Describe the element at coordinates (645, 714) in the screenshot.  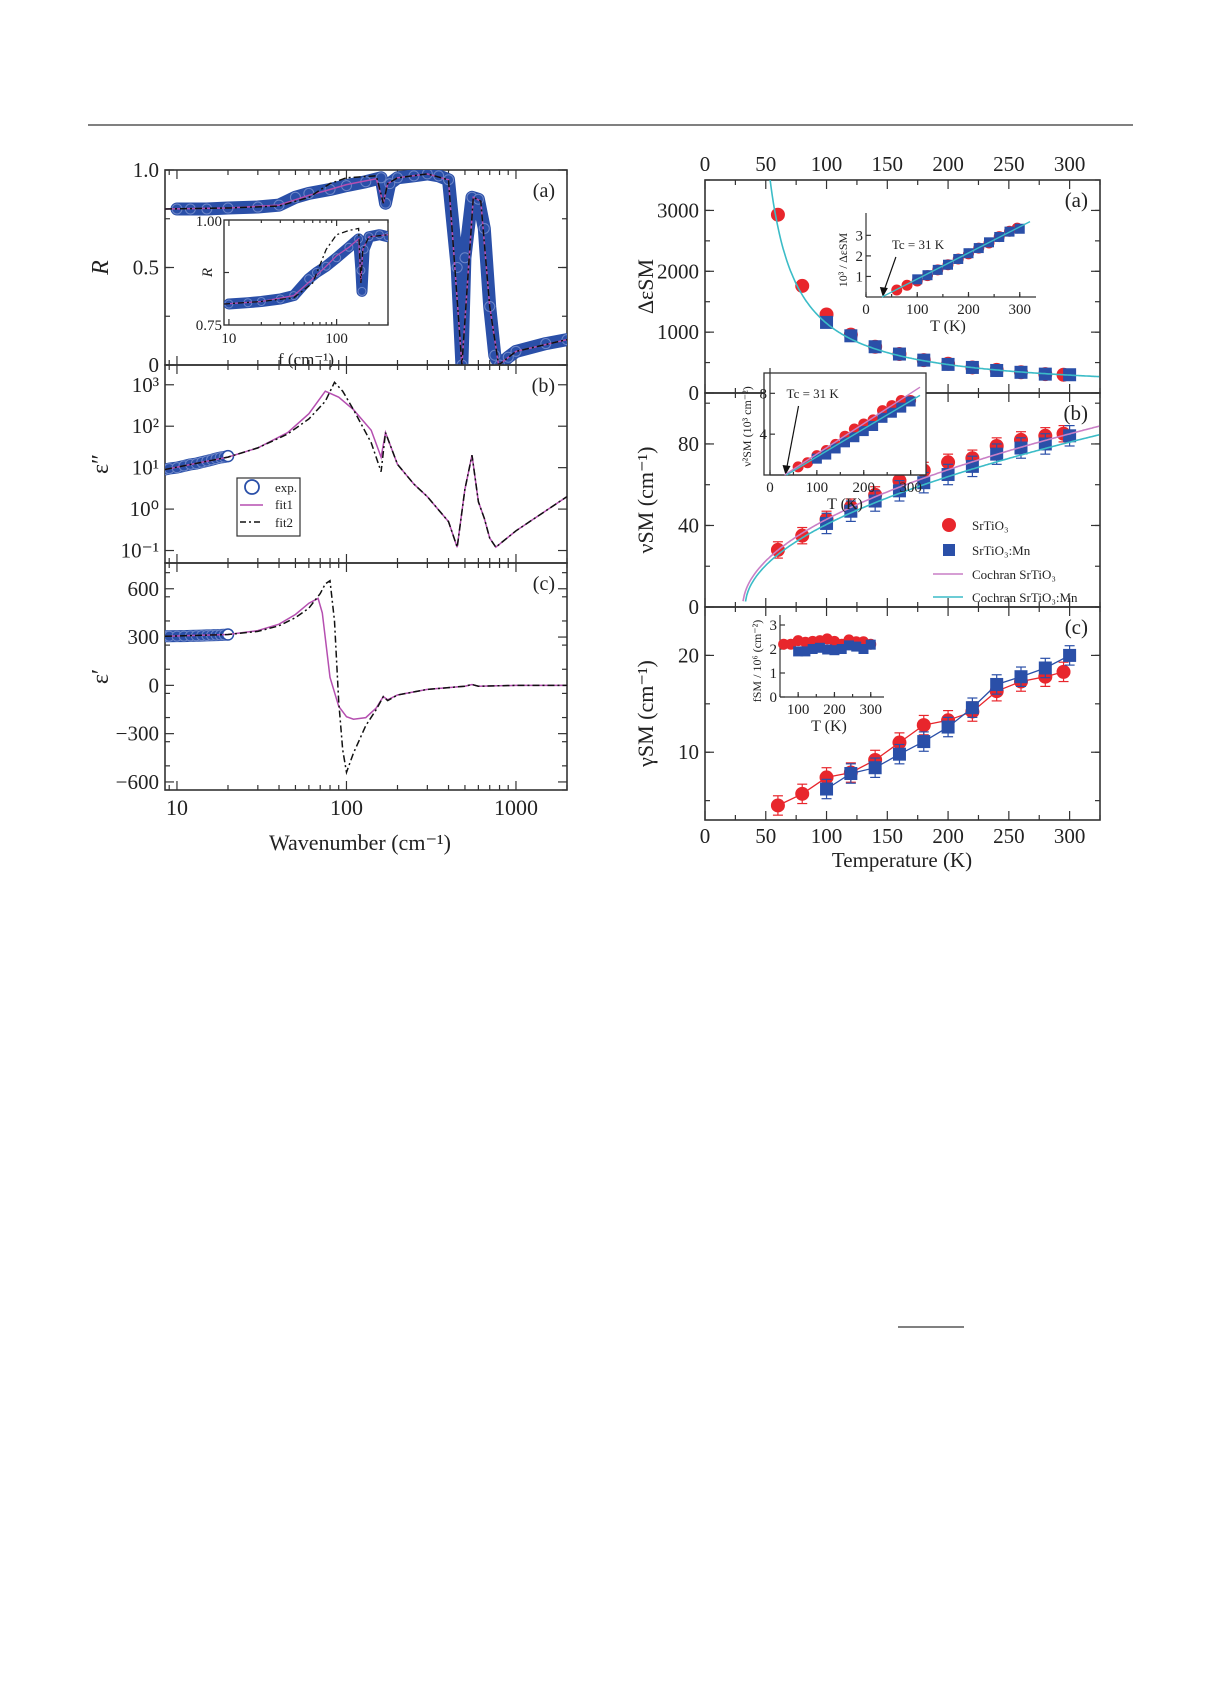
I see `y-axis-label: γSM (cm⁻¹)` at that location.